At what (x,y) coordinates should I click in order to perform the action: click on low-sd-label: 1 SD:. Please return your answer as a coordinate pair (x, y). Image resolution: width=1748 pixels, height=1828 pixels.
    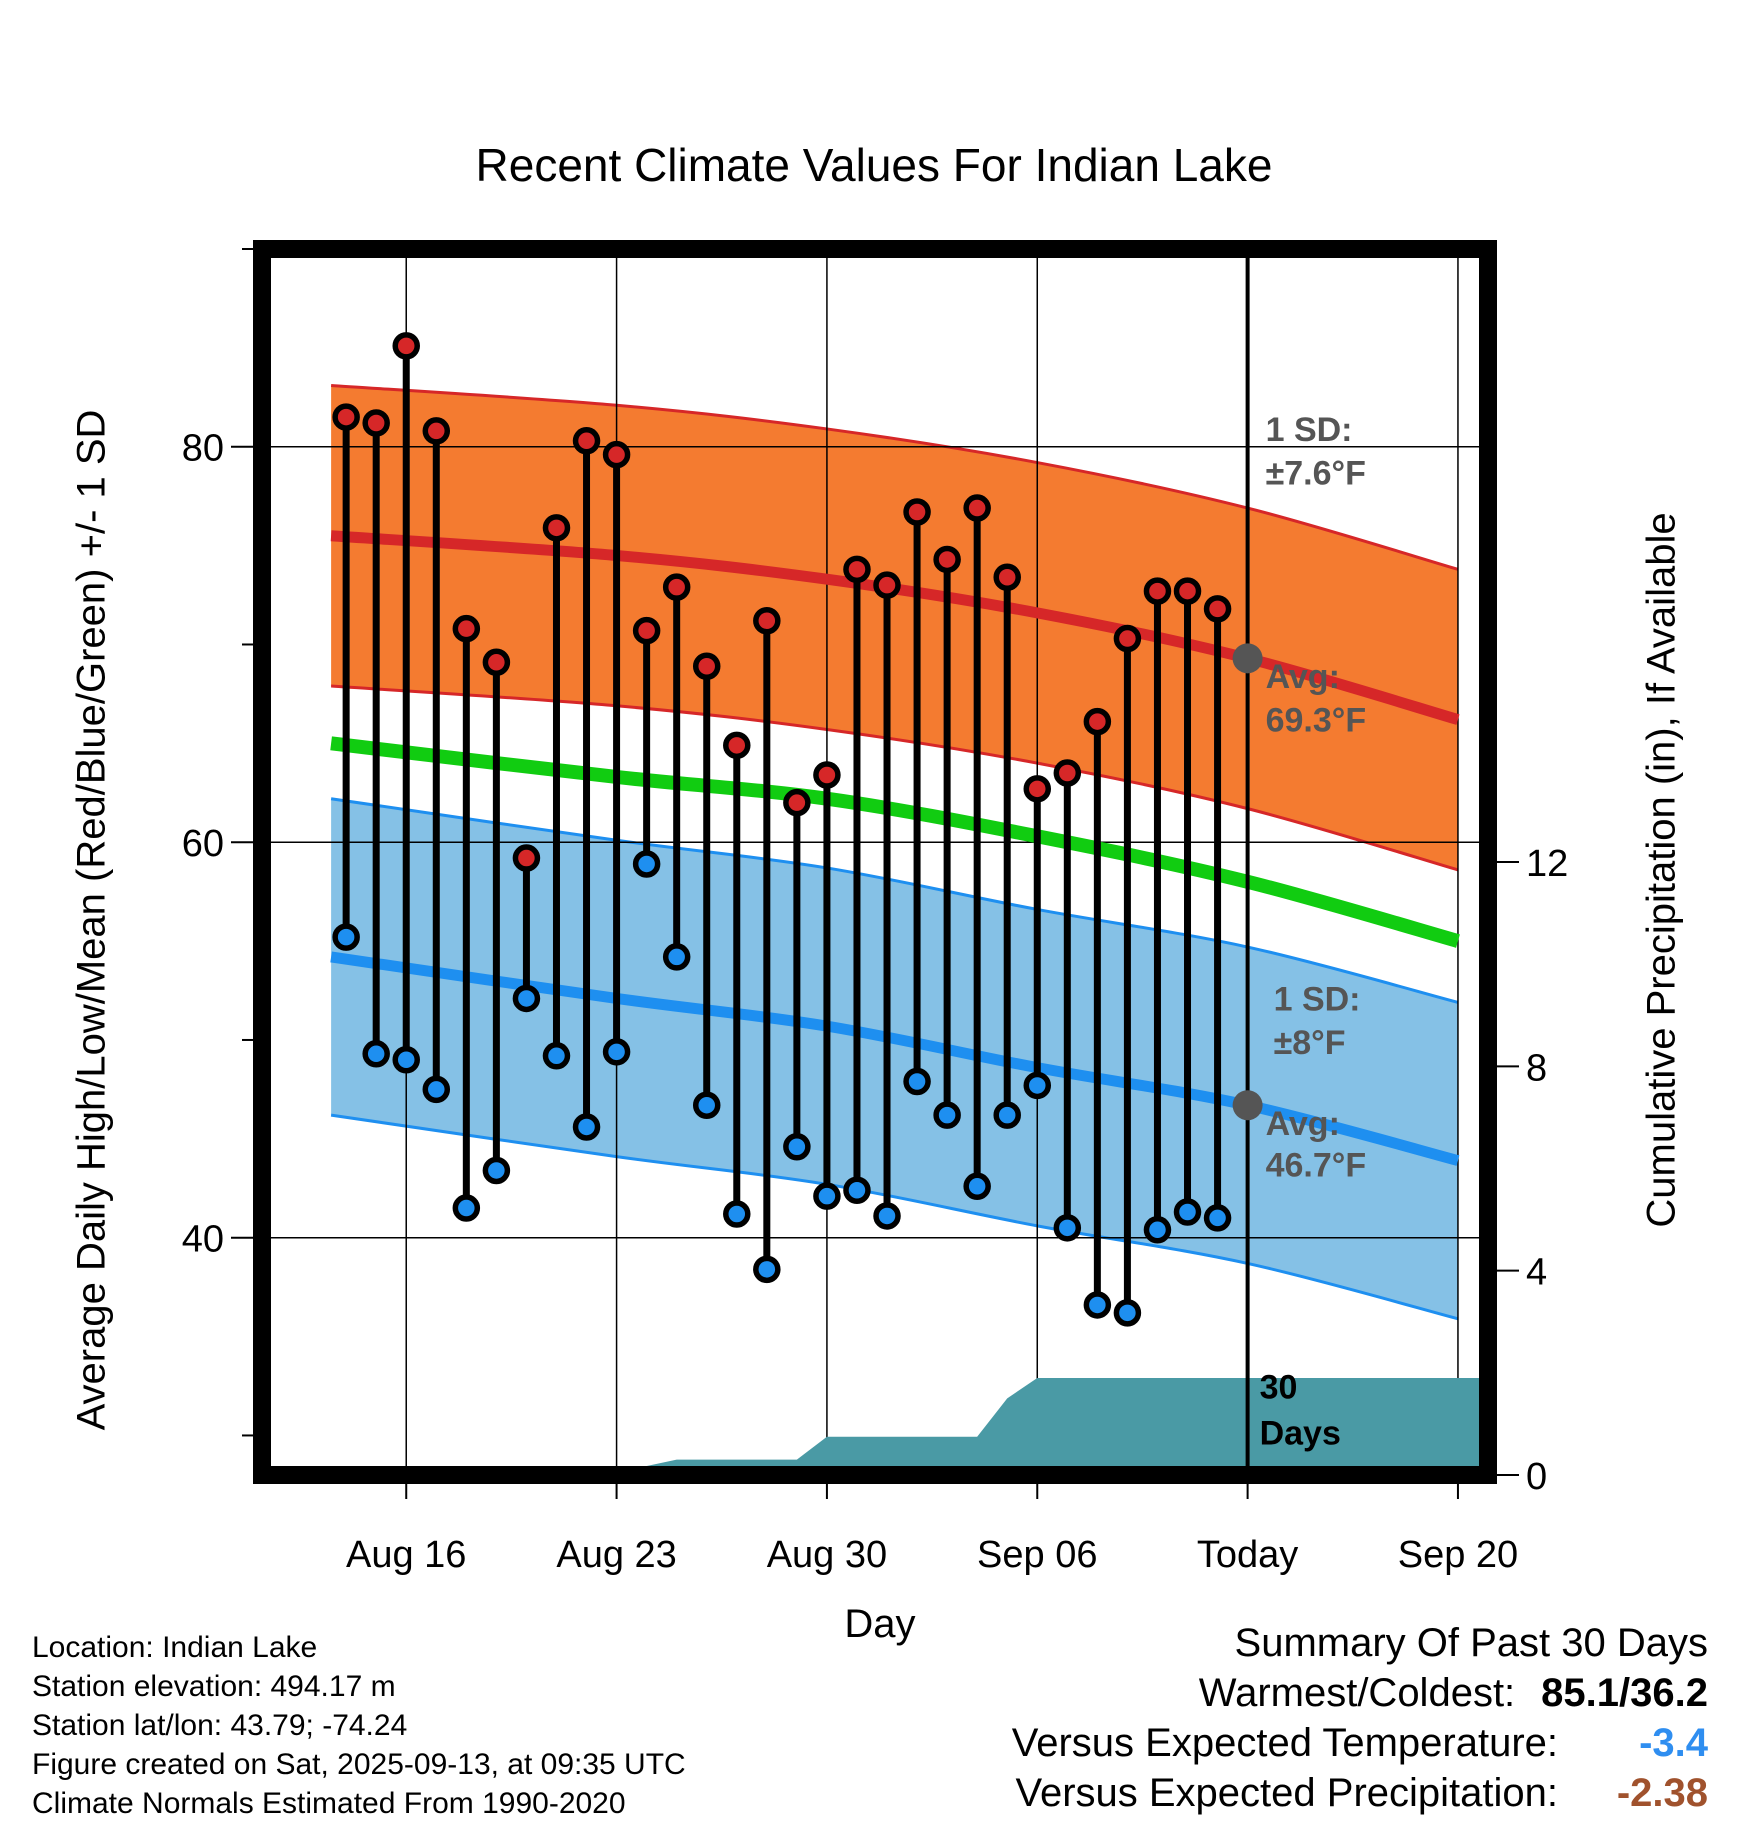
    Looking at the image, I should click on (1317, 999).